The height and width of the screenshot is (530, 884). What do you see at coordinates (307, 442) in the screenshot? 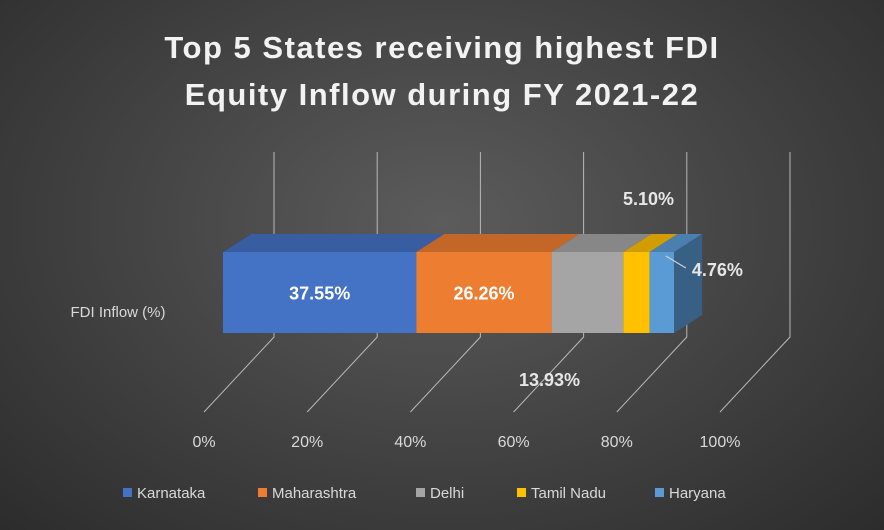
I see `x-tick-label: 20%` at bounding box center [307, 442].